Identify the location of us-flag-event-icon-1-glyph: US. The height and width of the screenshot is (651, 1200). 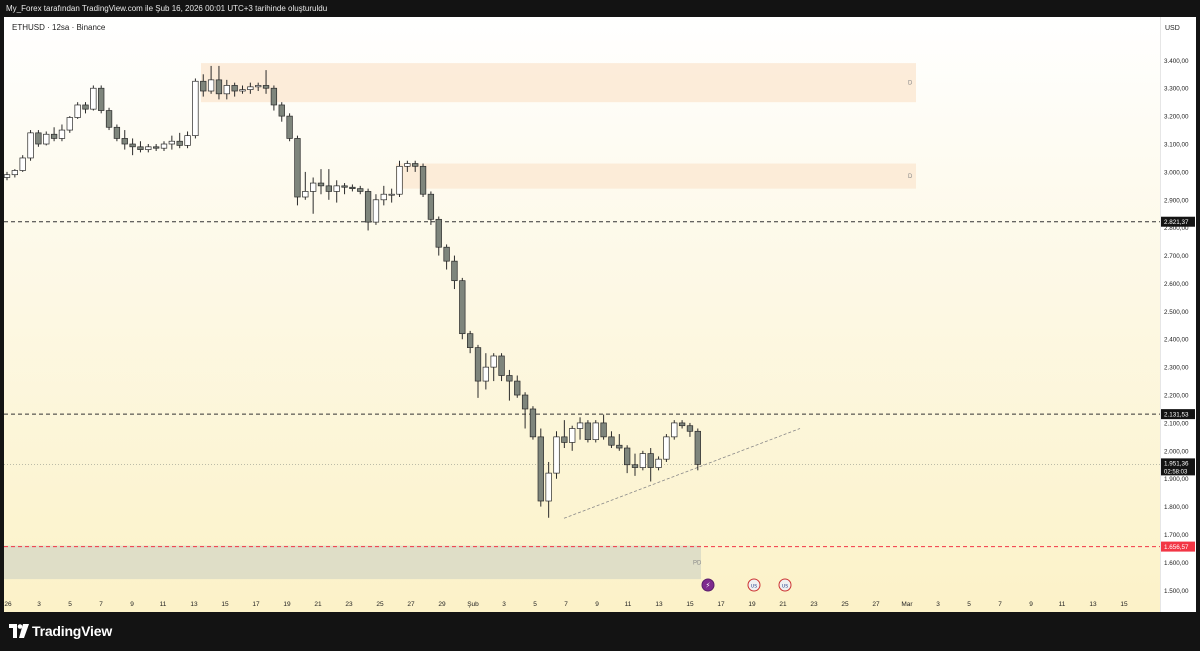
(754, 587).